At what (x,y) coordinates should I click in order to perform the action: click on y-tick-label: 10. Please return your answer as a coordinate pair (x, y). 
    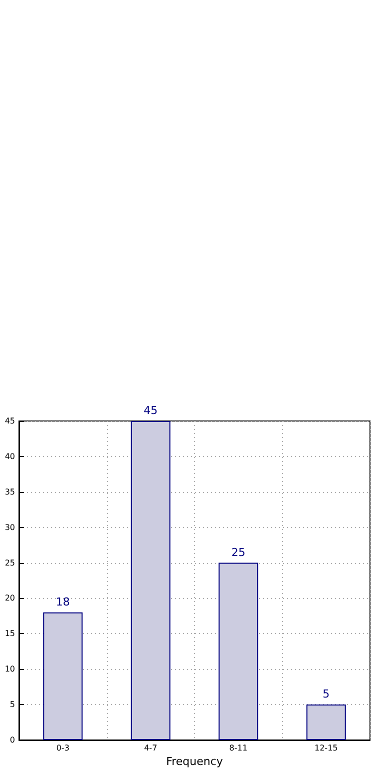
    Looking at the image, I should click on (9, 669).